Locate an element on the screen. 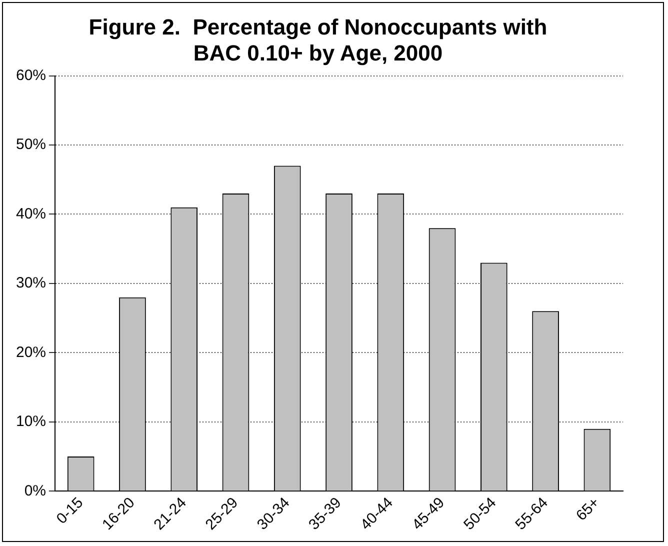 Image resolution: width=668 pixels, height=546 pixels. y-tick-label: 50% is located at coordinates (31, 145).